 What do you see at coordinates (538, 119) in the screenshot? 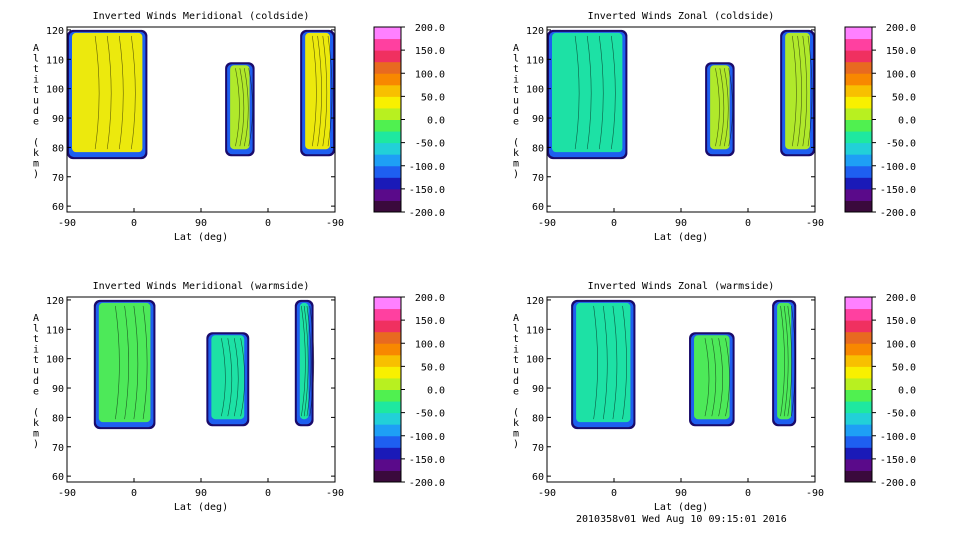
I see `y-tick-label: 90` at bounding box center [538, 119].